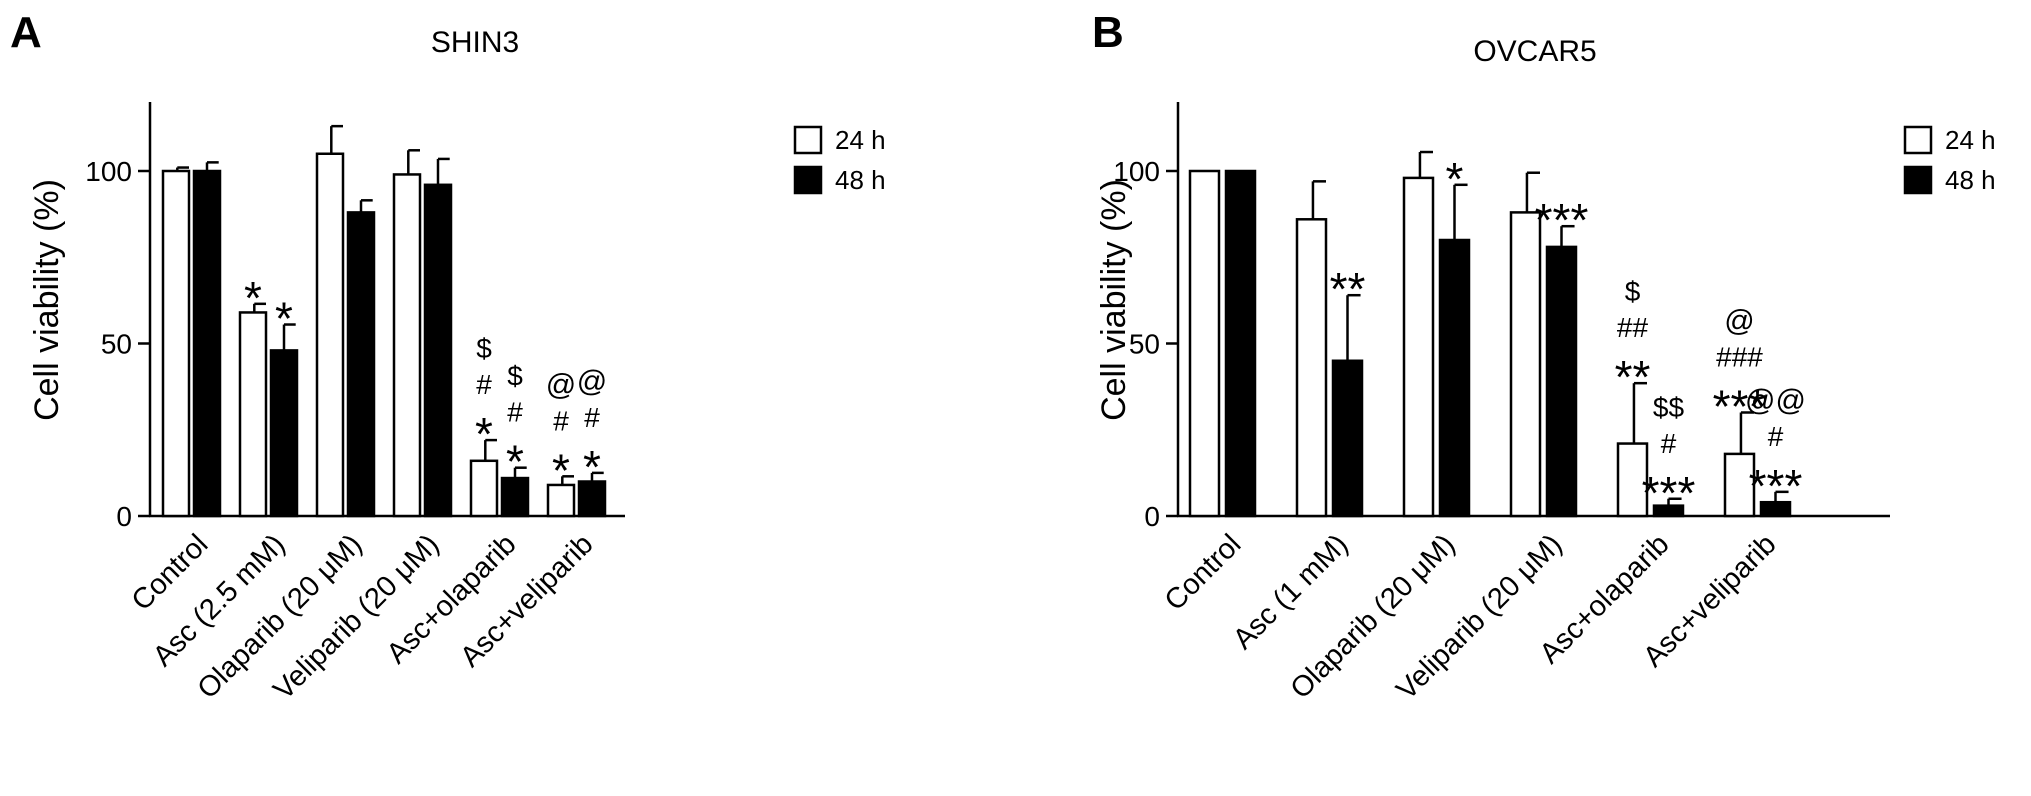  What do you see at coordinates (1739, 357) in the screenshot?
I see `significance-marker: ###` at bounding box center [1739, 357].